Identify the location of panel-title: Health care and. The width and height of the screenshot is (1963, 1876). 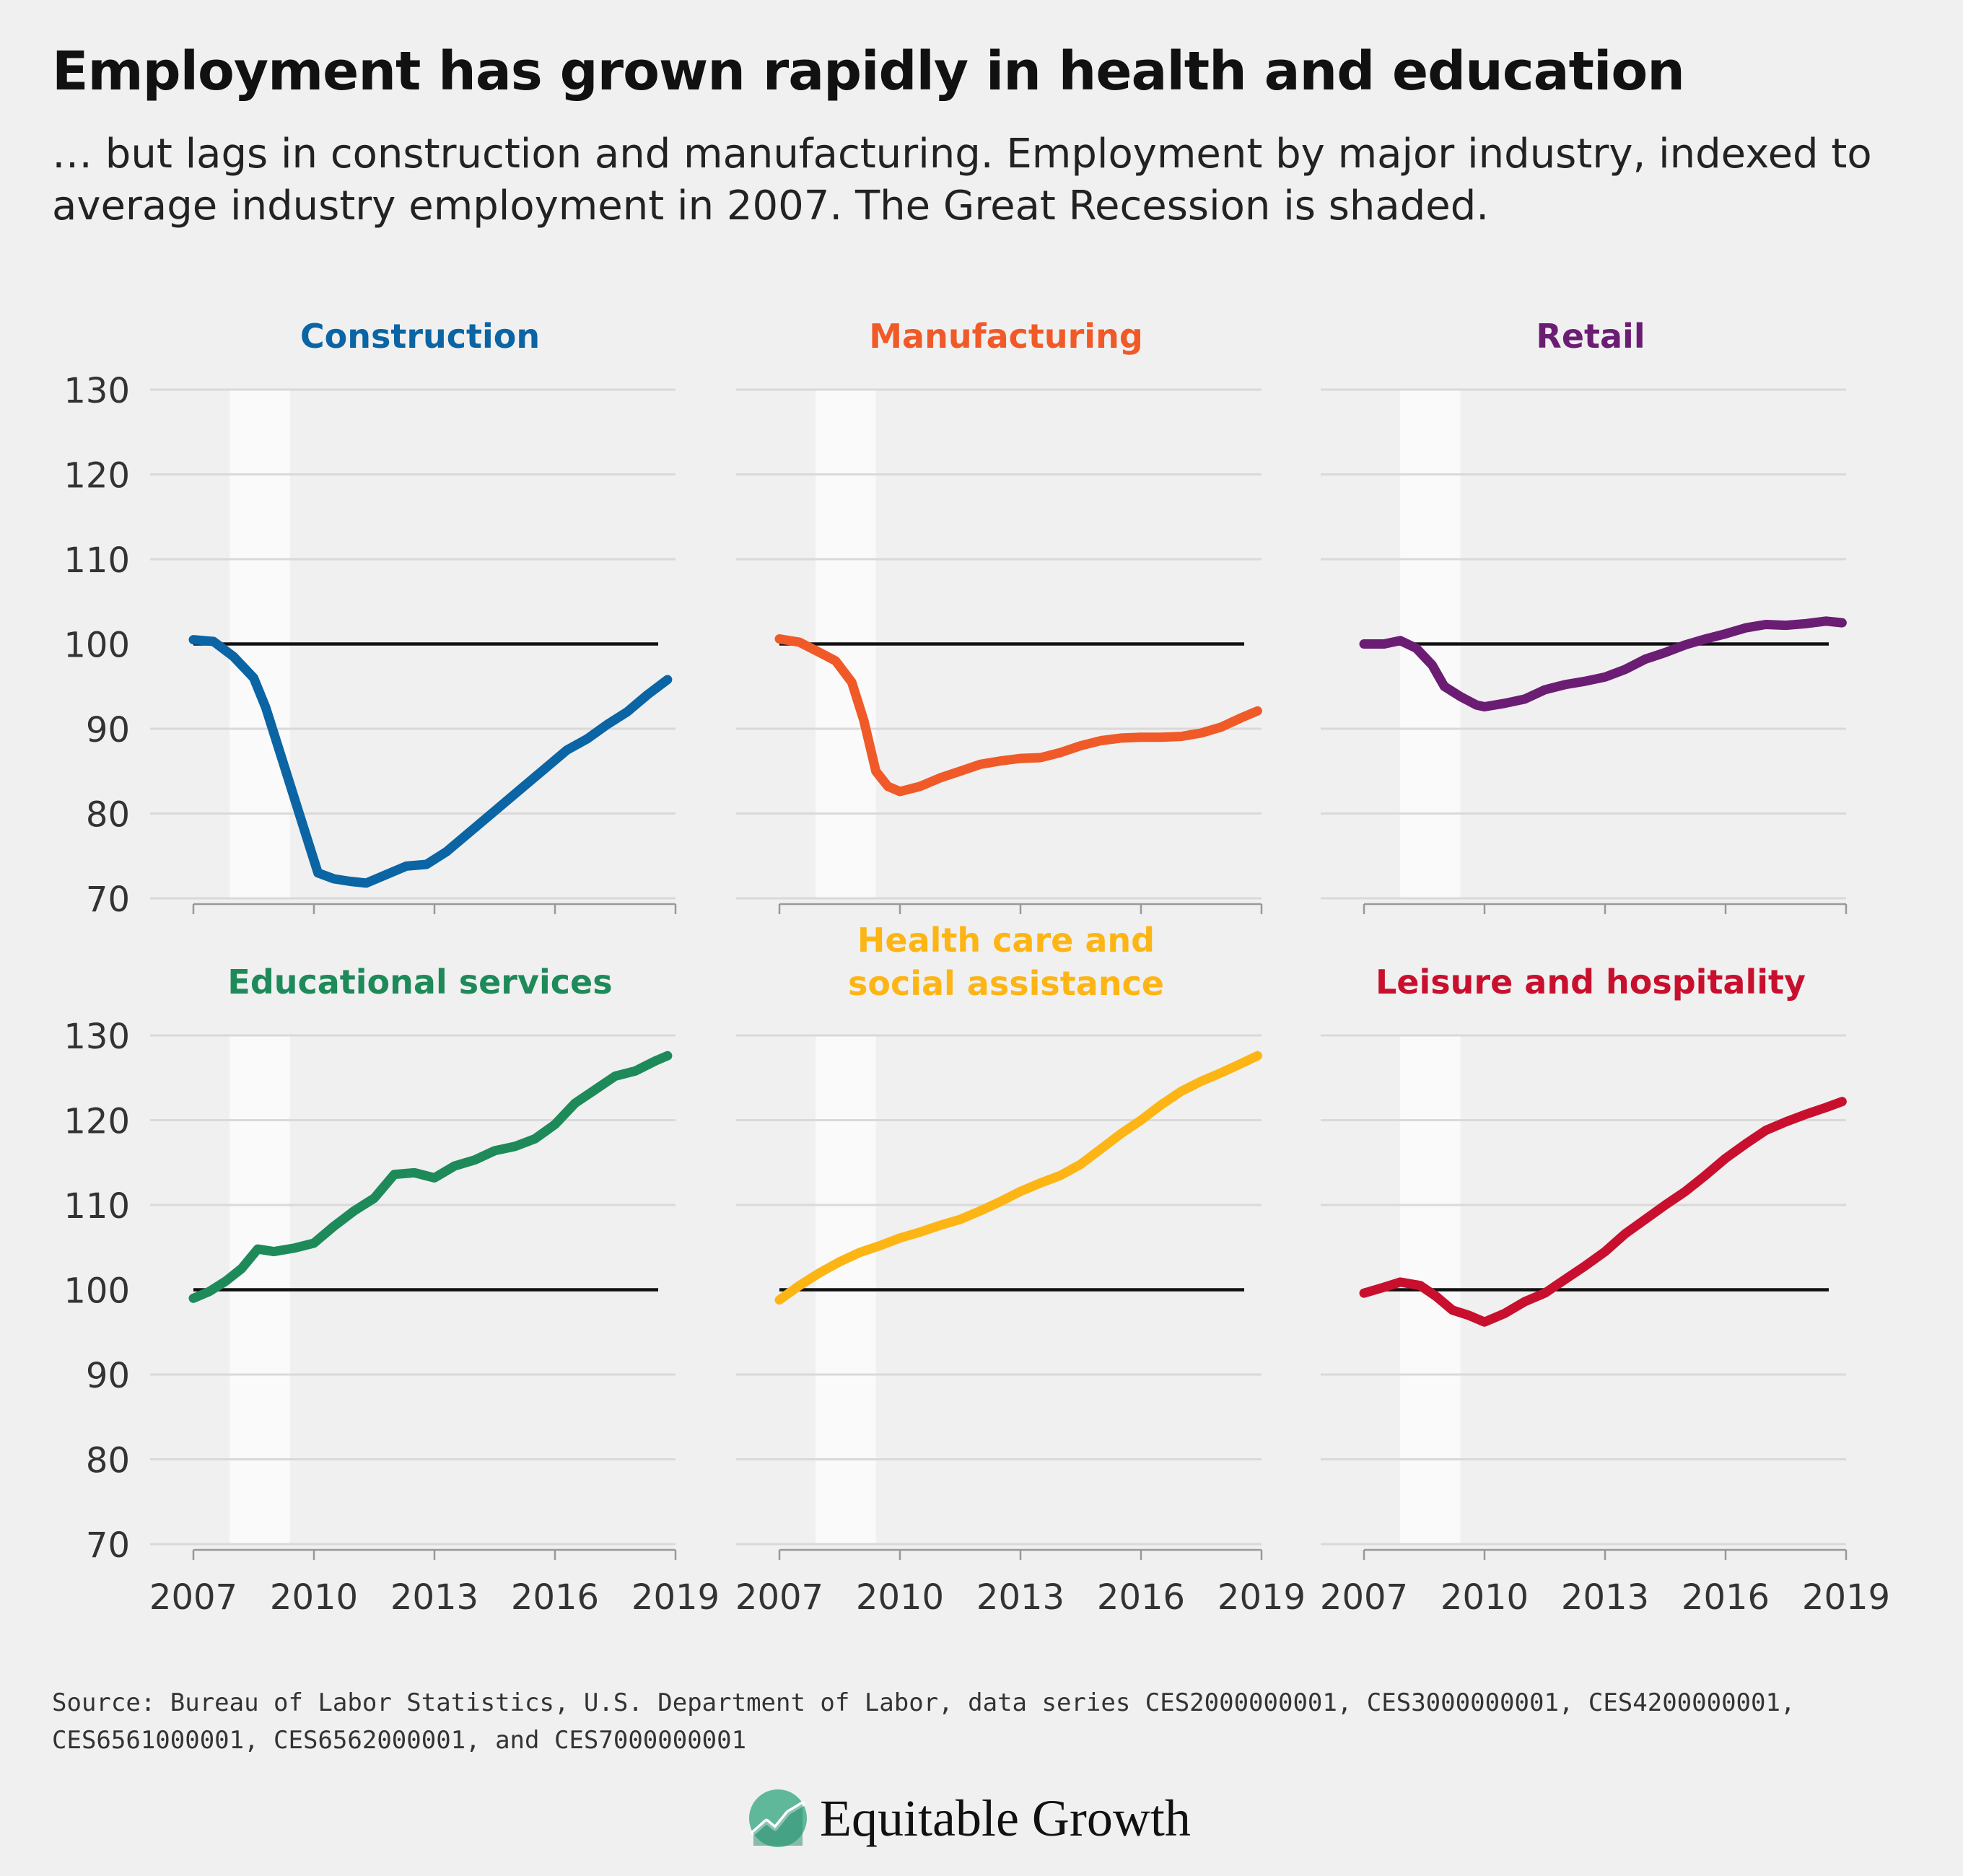
(1006, 941).